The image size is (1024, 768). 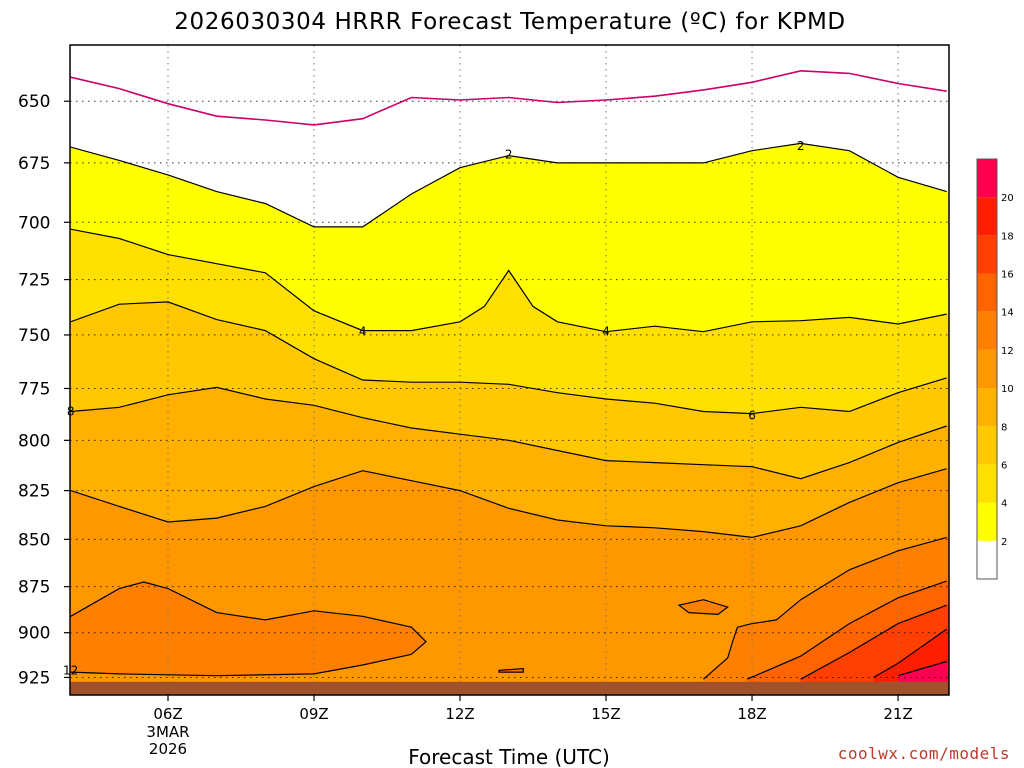 I want to click on fill-band-12-west, so click(x=248, y=629).